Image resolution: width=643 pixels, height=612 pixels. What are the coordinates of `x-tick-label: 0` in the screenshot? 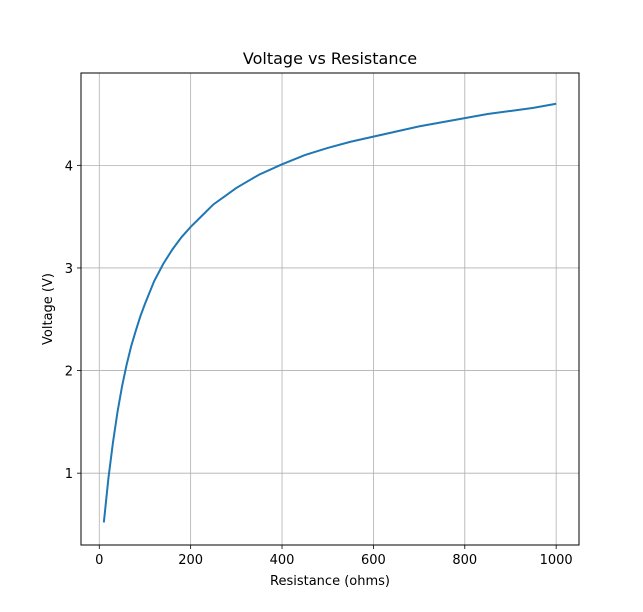 It's located at (99, 560).